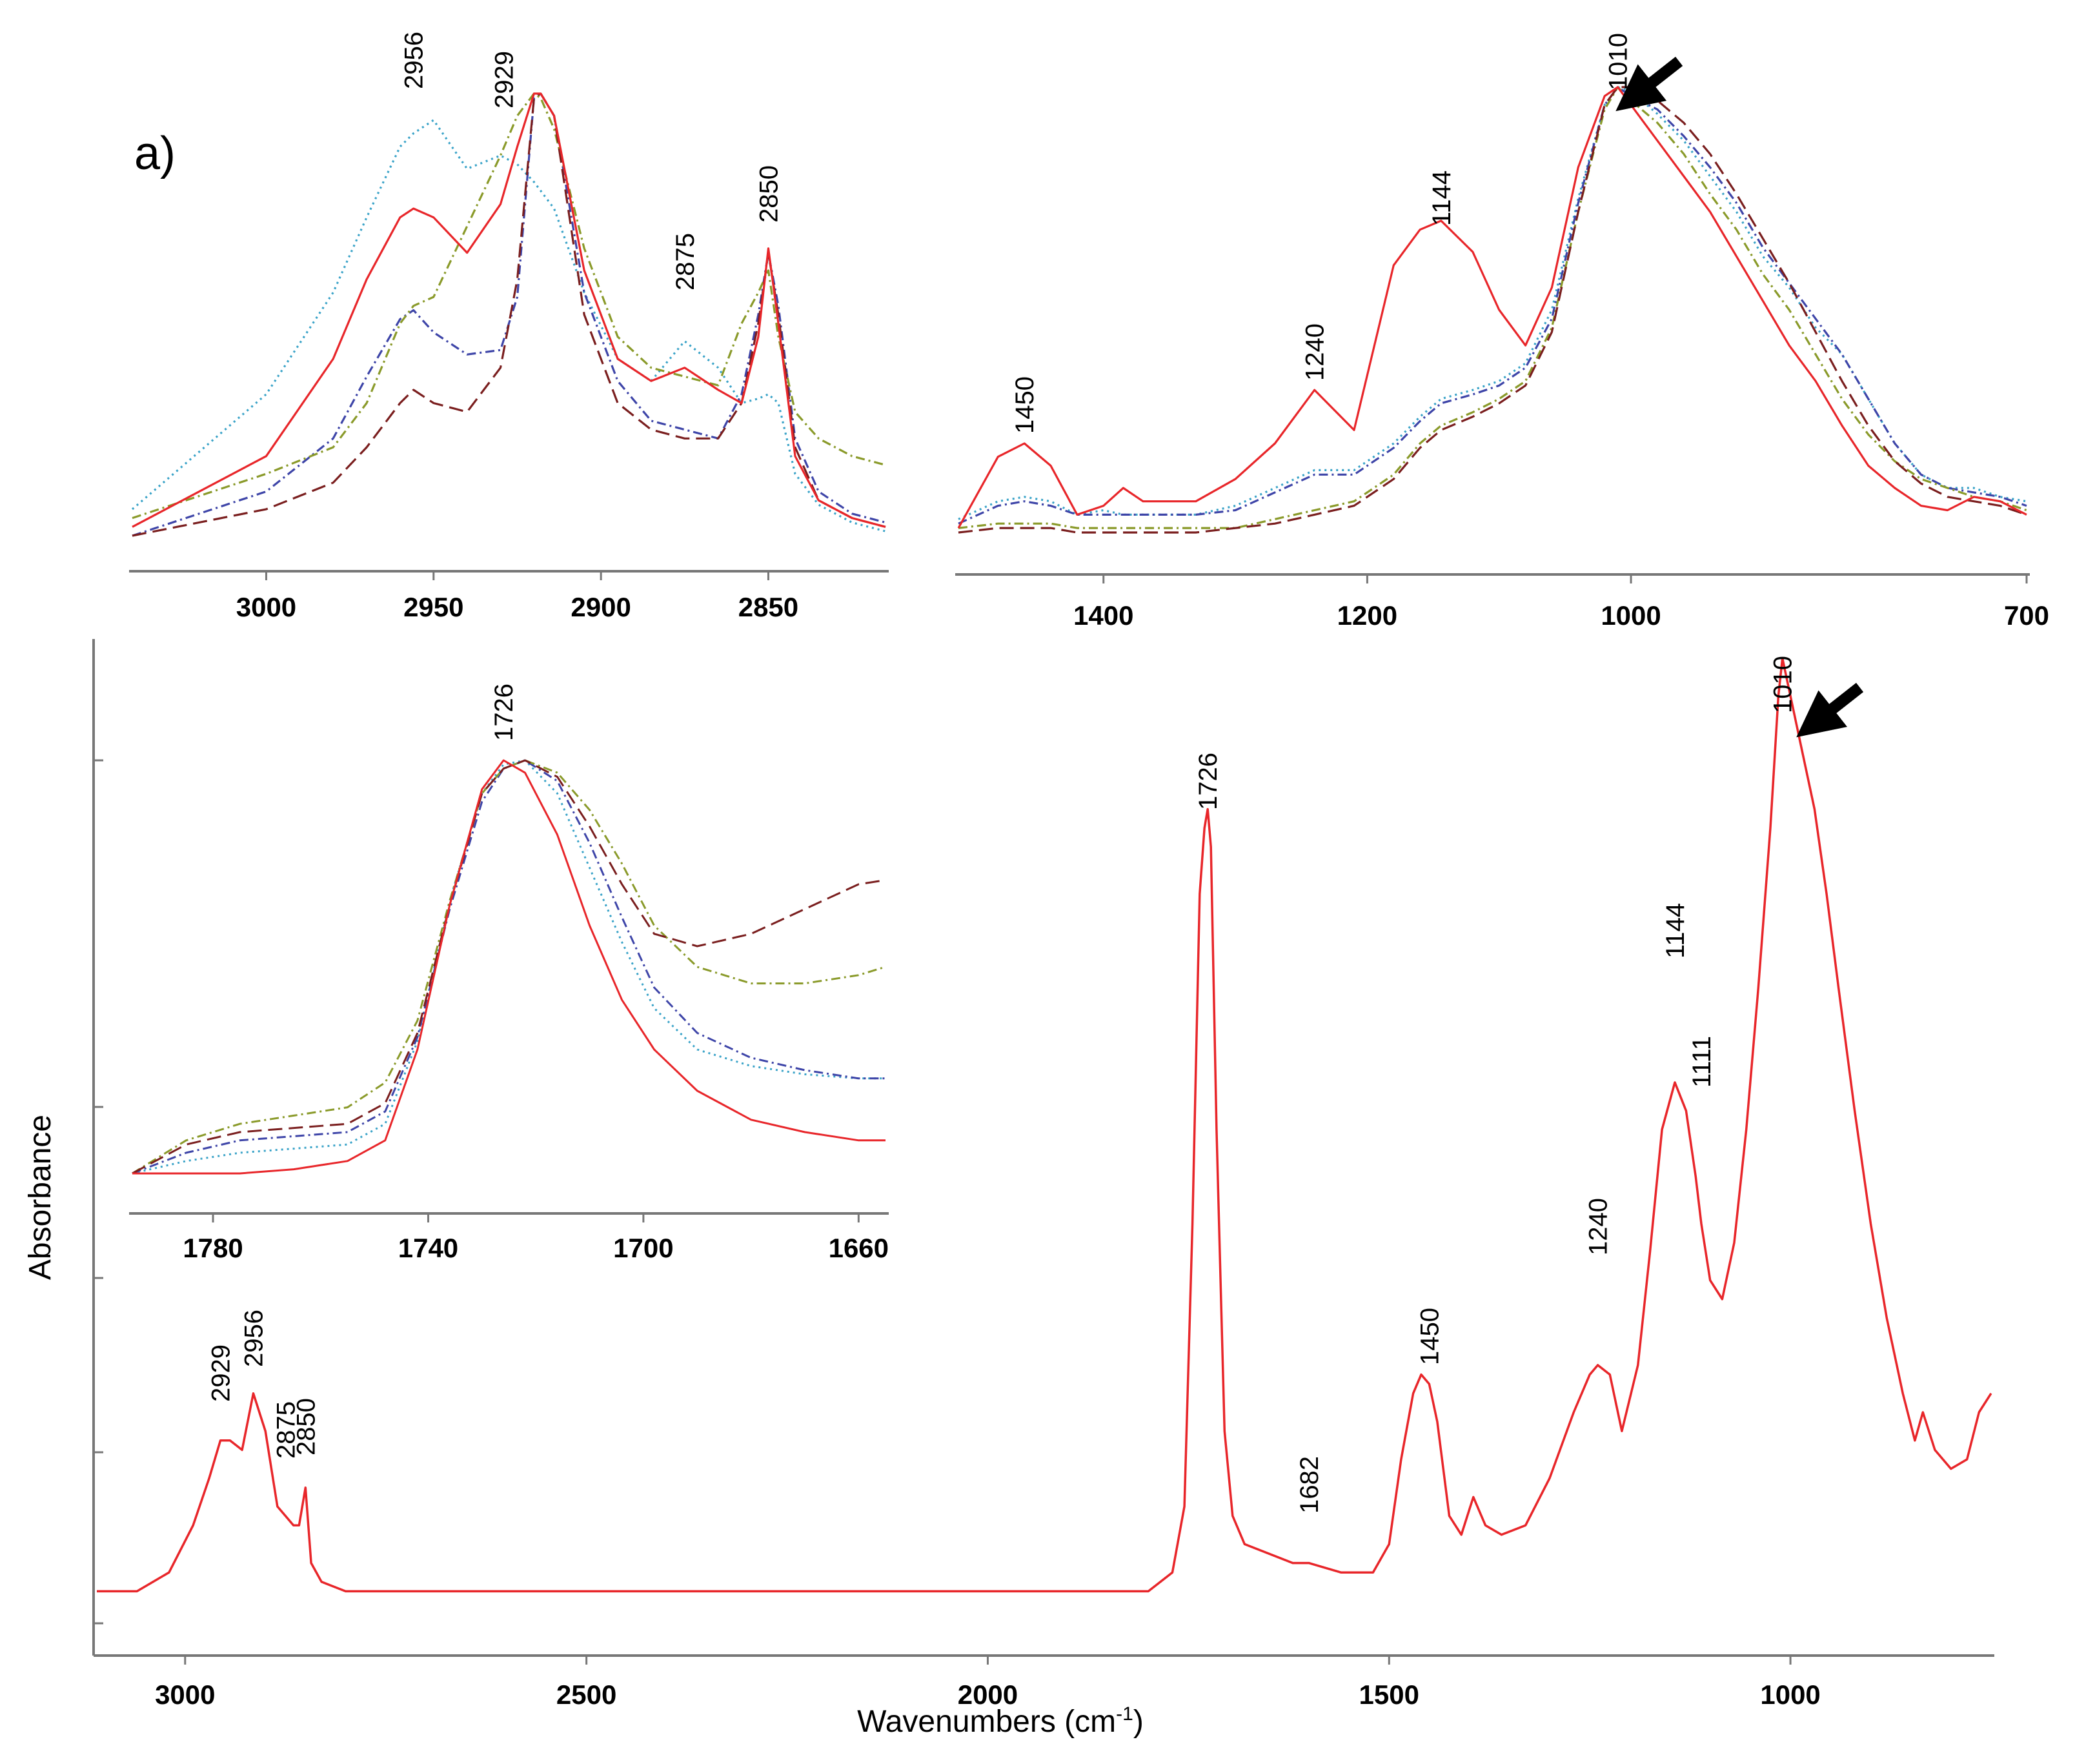 The height and width of the screenshot is (1764, 2075). What do you see at coordinates (414, 60) in the screenshot?
I see `ch_region-peak-label: 2956` at bounding box center [414, 60].